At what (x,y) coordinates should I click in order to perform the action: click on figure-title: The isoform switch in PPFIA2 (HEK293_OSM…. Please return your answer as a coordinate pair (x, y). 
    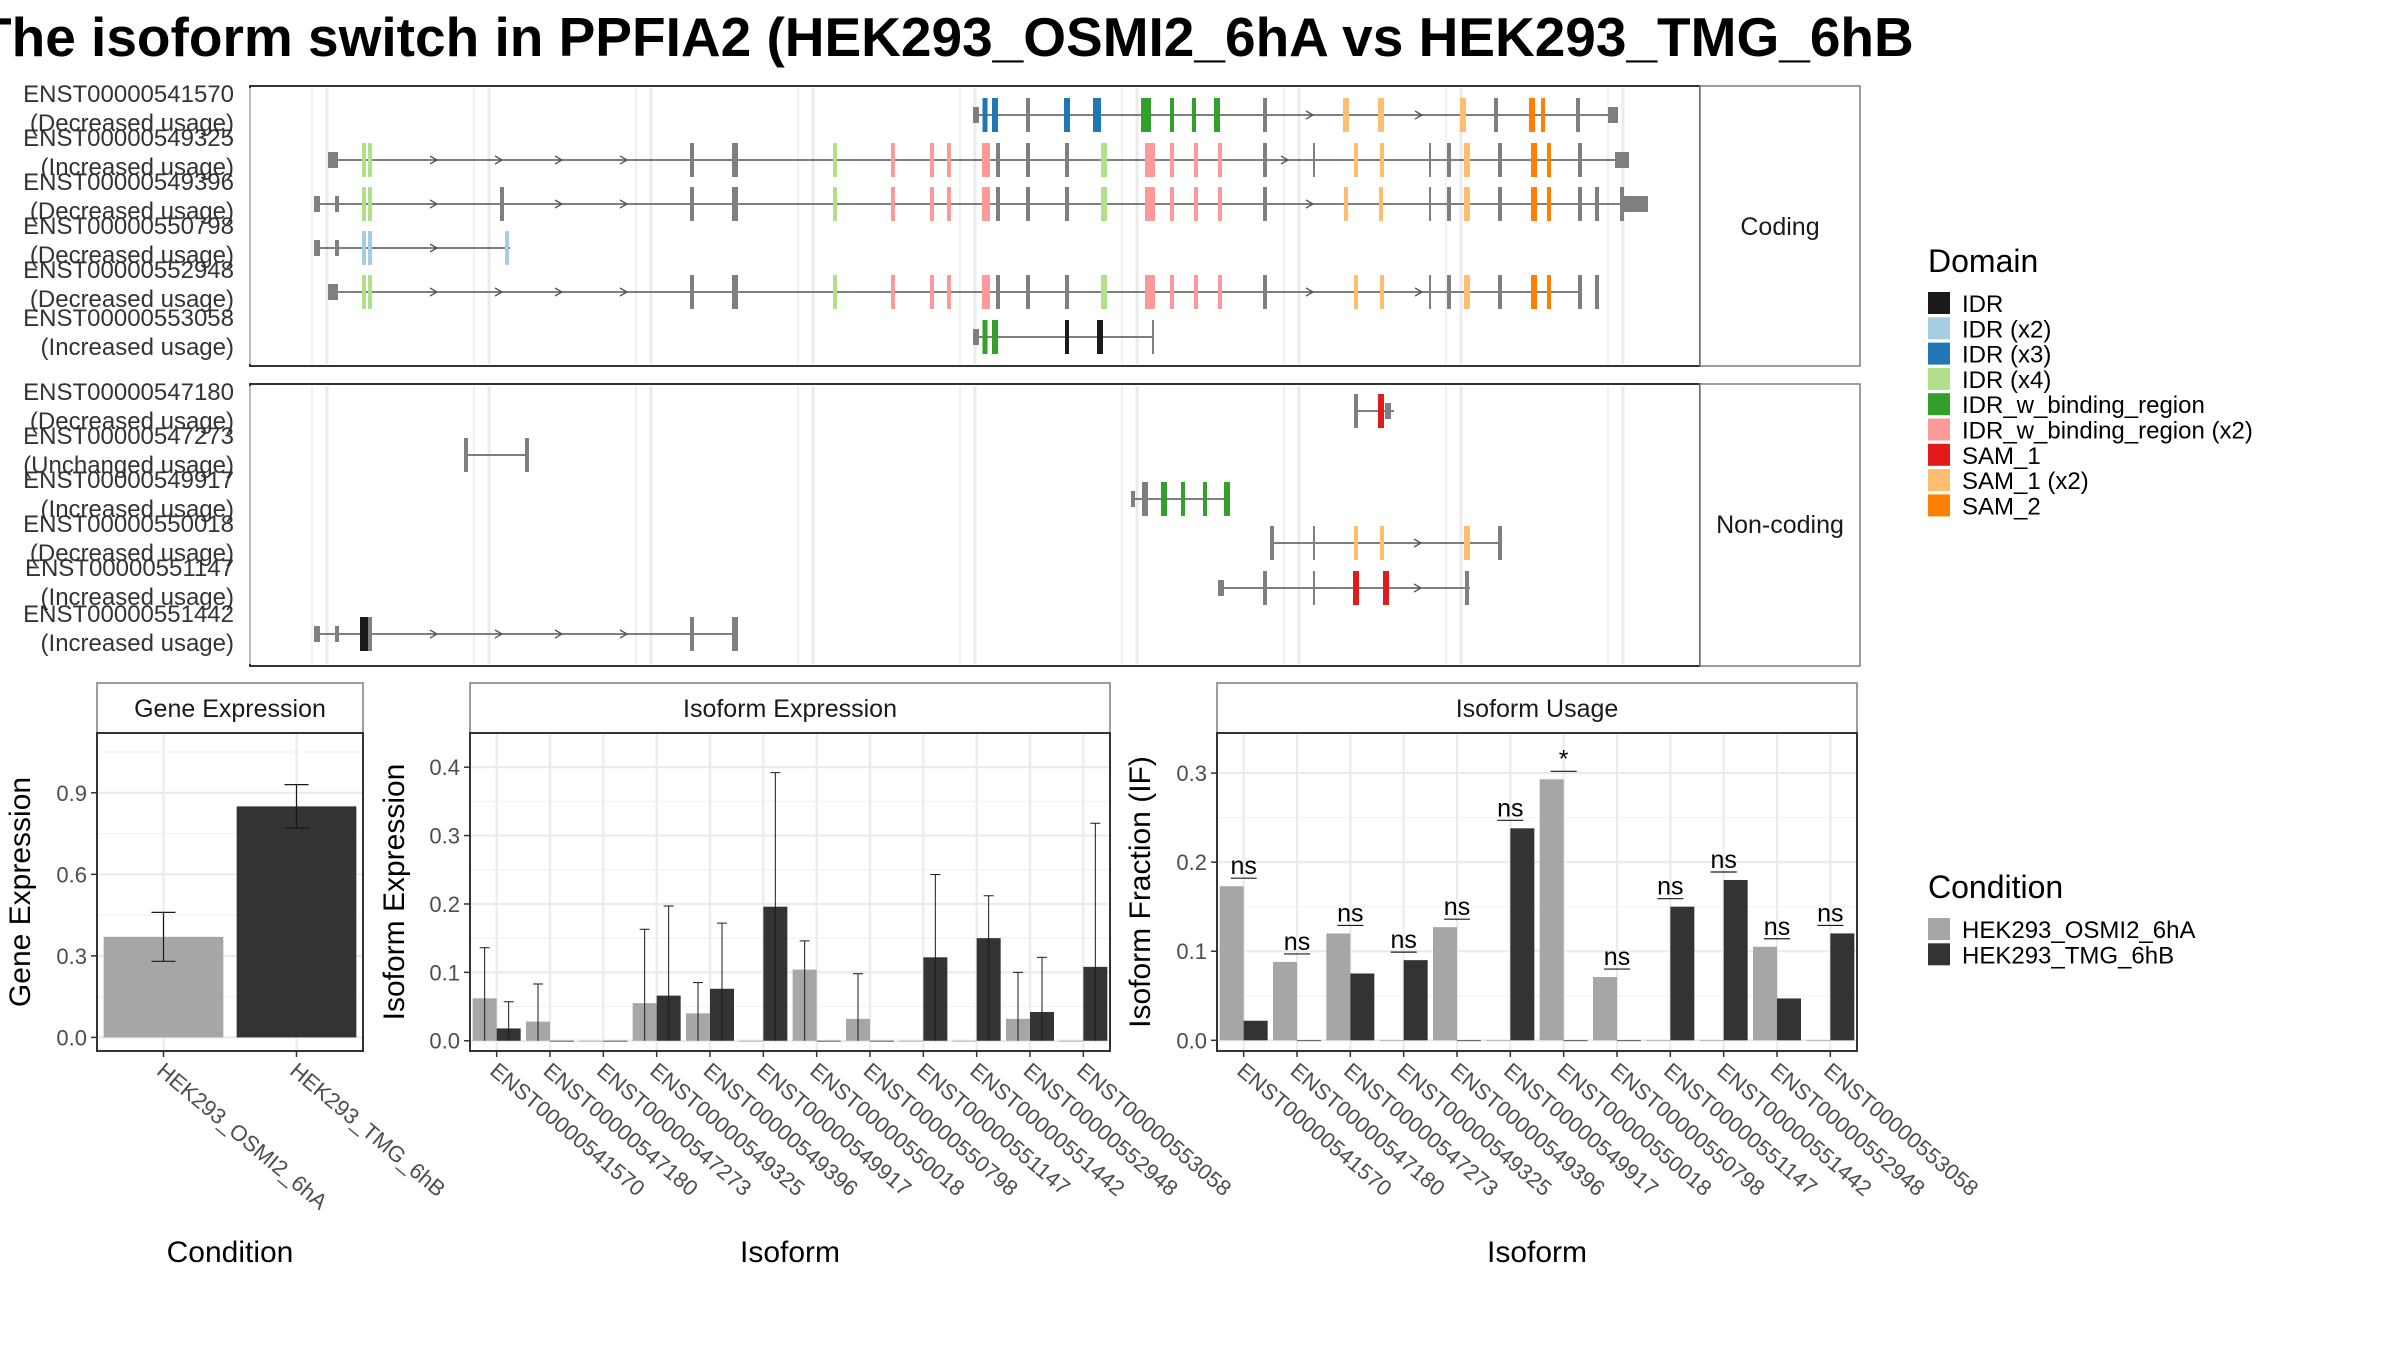
    Looking at the image, I should click on (957, 37).